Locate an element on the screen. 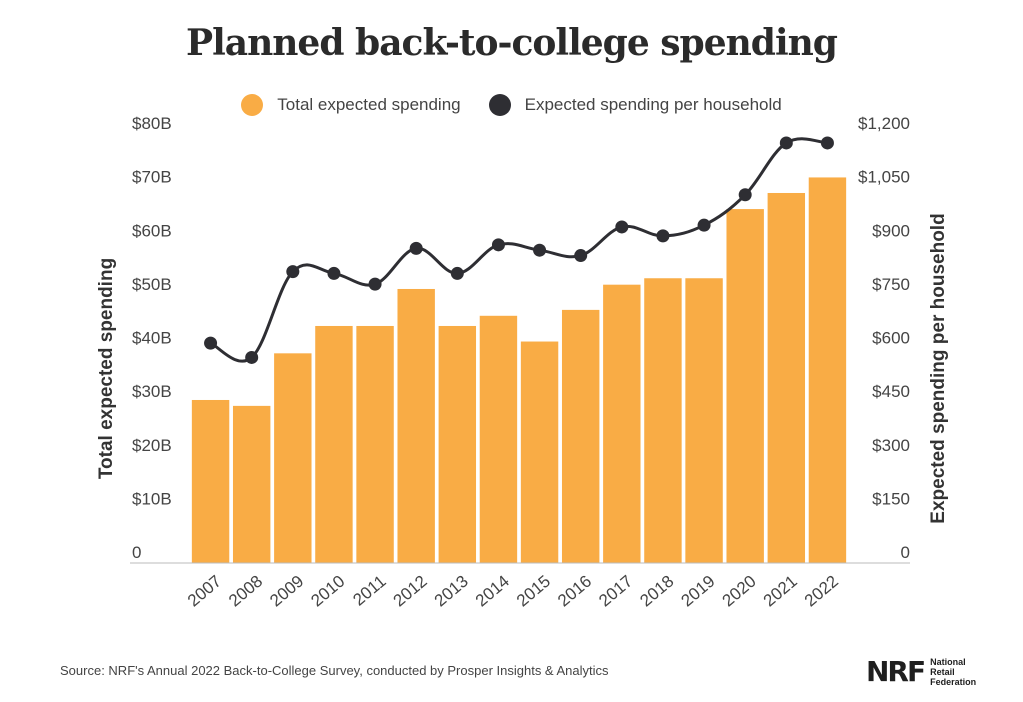 The height and width of the screenshot is (702, 1023). y-left-tick-label: $30B is located at coordinates (152, 391).